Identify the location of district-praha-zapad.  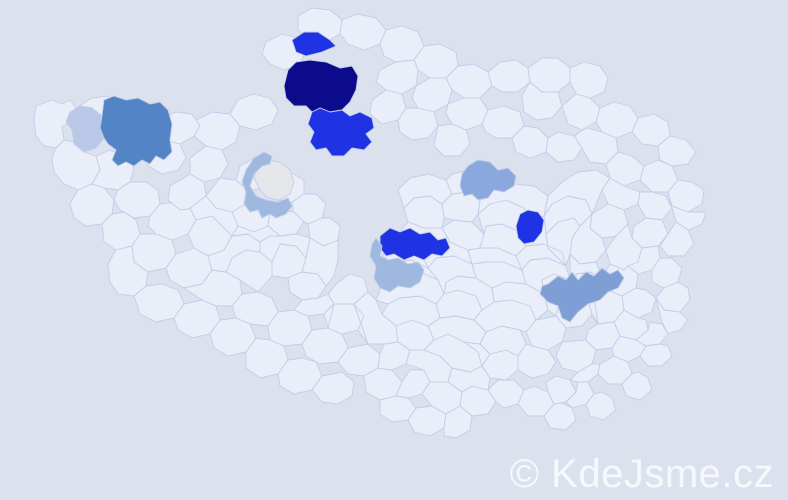
(267, 185).